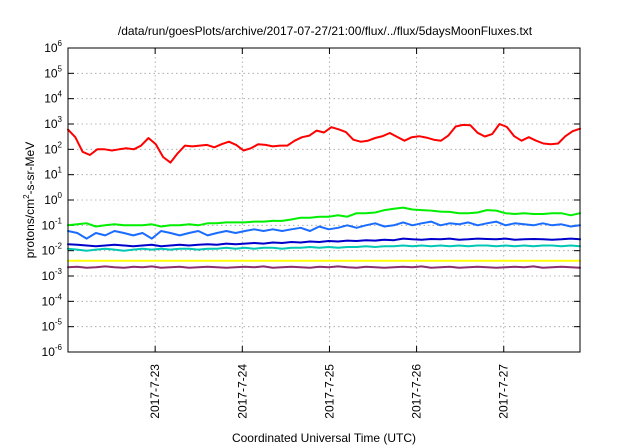 This screenshot has height=448, width=640. What do you see at coordinates (53, 199) in the screenshot?
I see `y-tick-label: 10⁰` at bounding box center [53, 199].